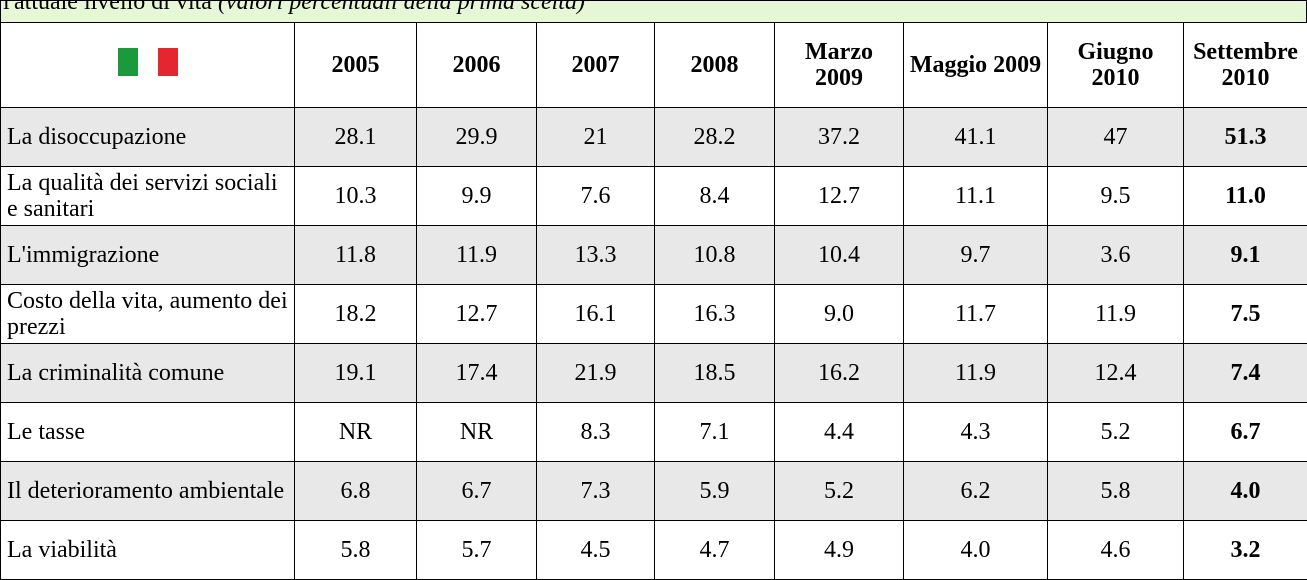 The width and height of the screenshot is (1307, 580). What do you see at coordinates (148, 314) in the screenshot?
I see `row-label: Costo della vita, aumento dei prezzi` at bounding box center [148, 314].